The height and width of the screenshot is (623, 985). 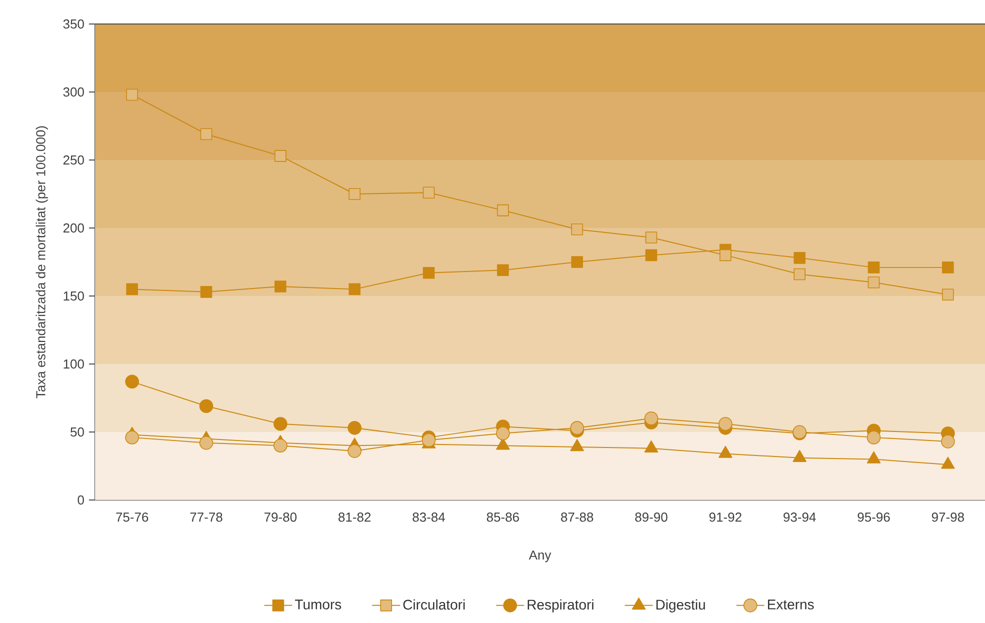 I want to click on y-tick-label: 200, so click(x=73, y=228).